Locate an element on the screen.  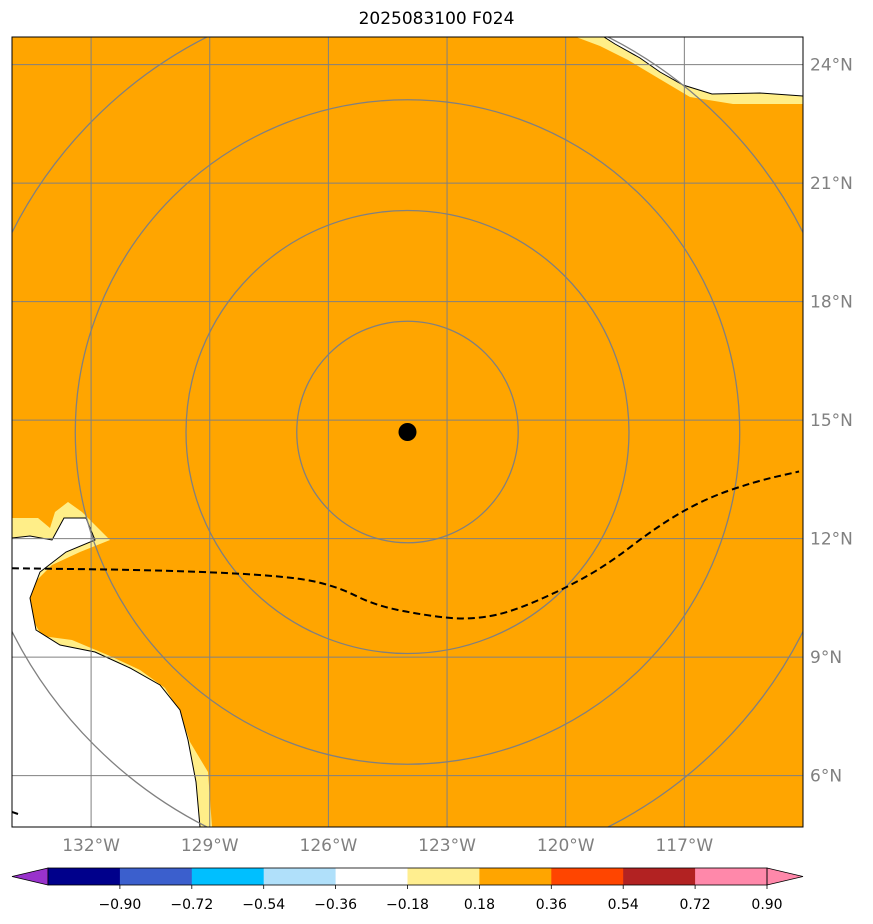
lon-tick-label-5: 117°W is located at coordinates (684, 846).